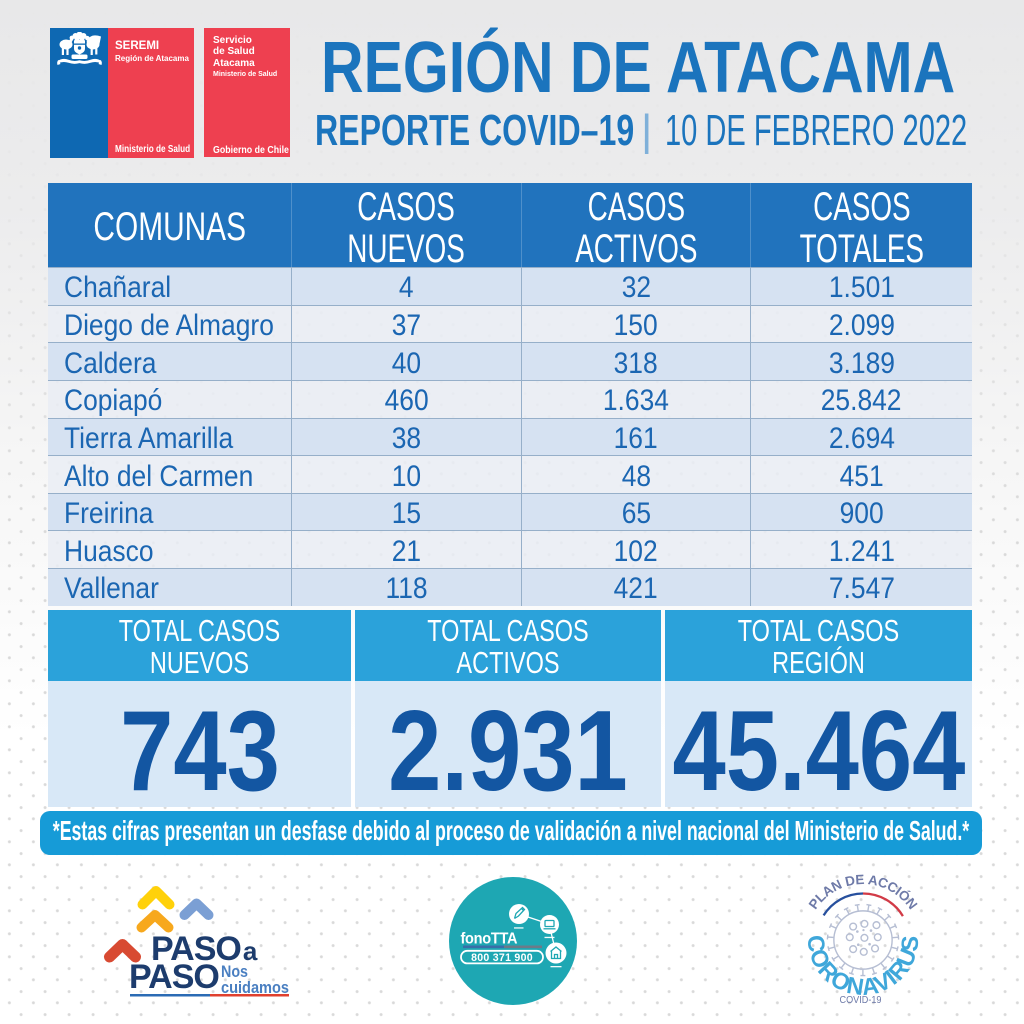  Describe the element at coordinates (502, 958) in the screenshot. I see `svg-text: 800 371 900` at that location.